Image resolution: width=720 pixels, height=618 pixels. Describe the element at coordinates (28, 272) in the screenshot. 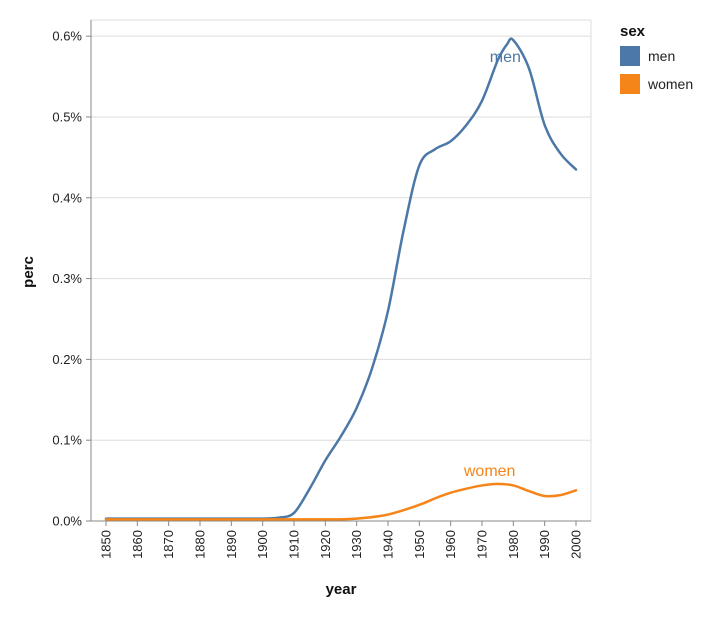

I see `y-axis-title: perc` at that location.